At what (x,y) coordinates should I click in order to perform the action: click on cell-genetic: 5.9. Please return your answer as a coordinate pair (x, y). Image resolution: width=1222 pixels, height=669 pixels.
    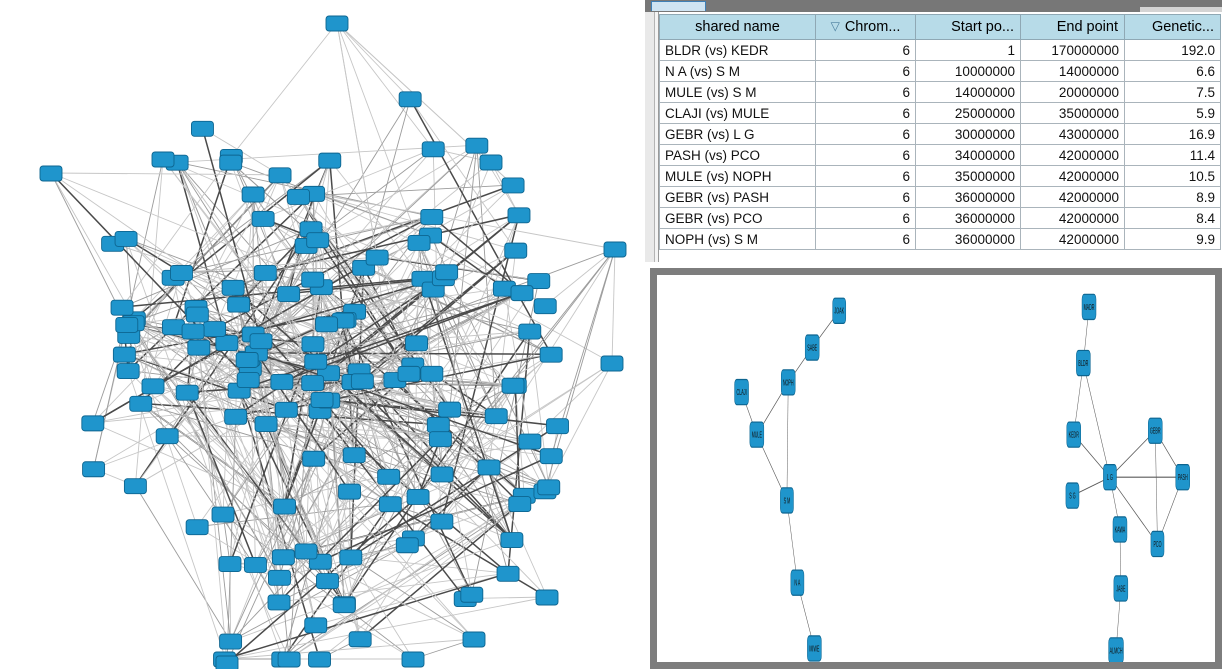
    Looking at the image, I should click on (1172, 113).